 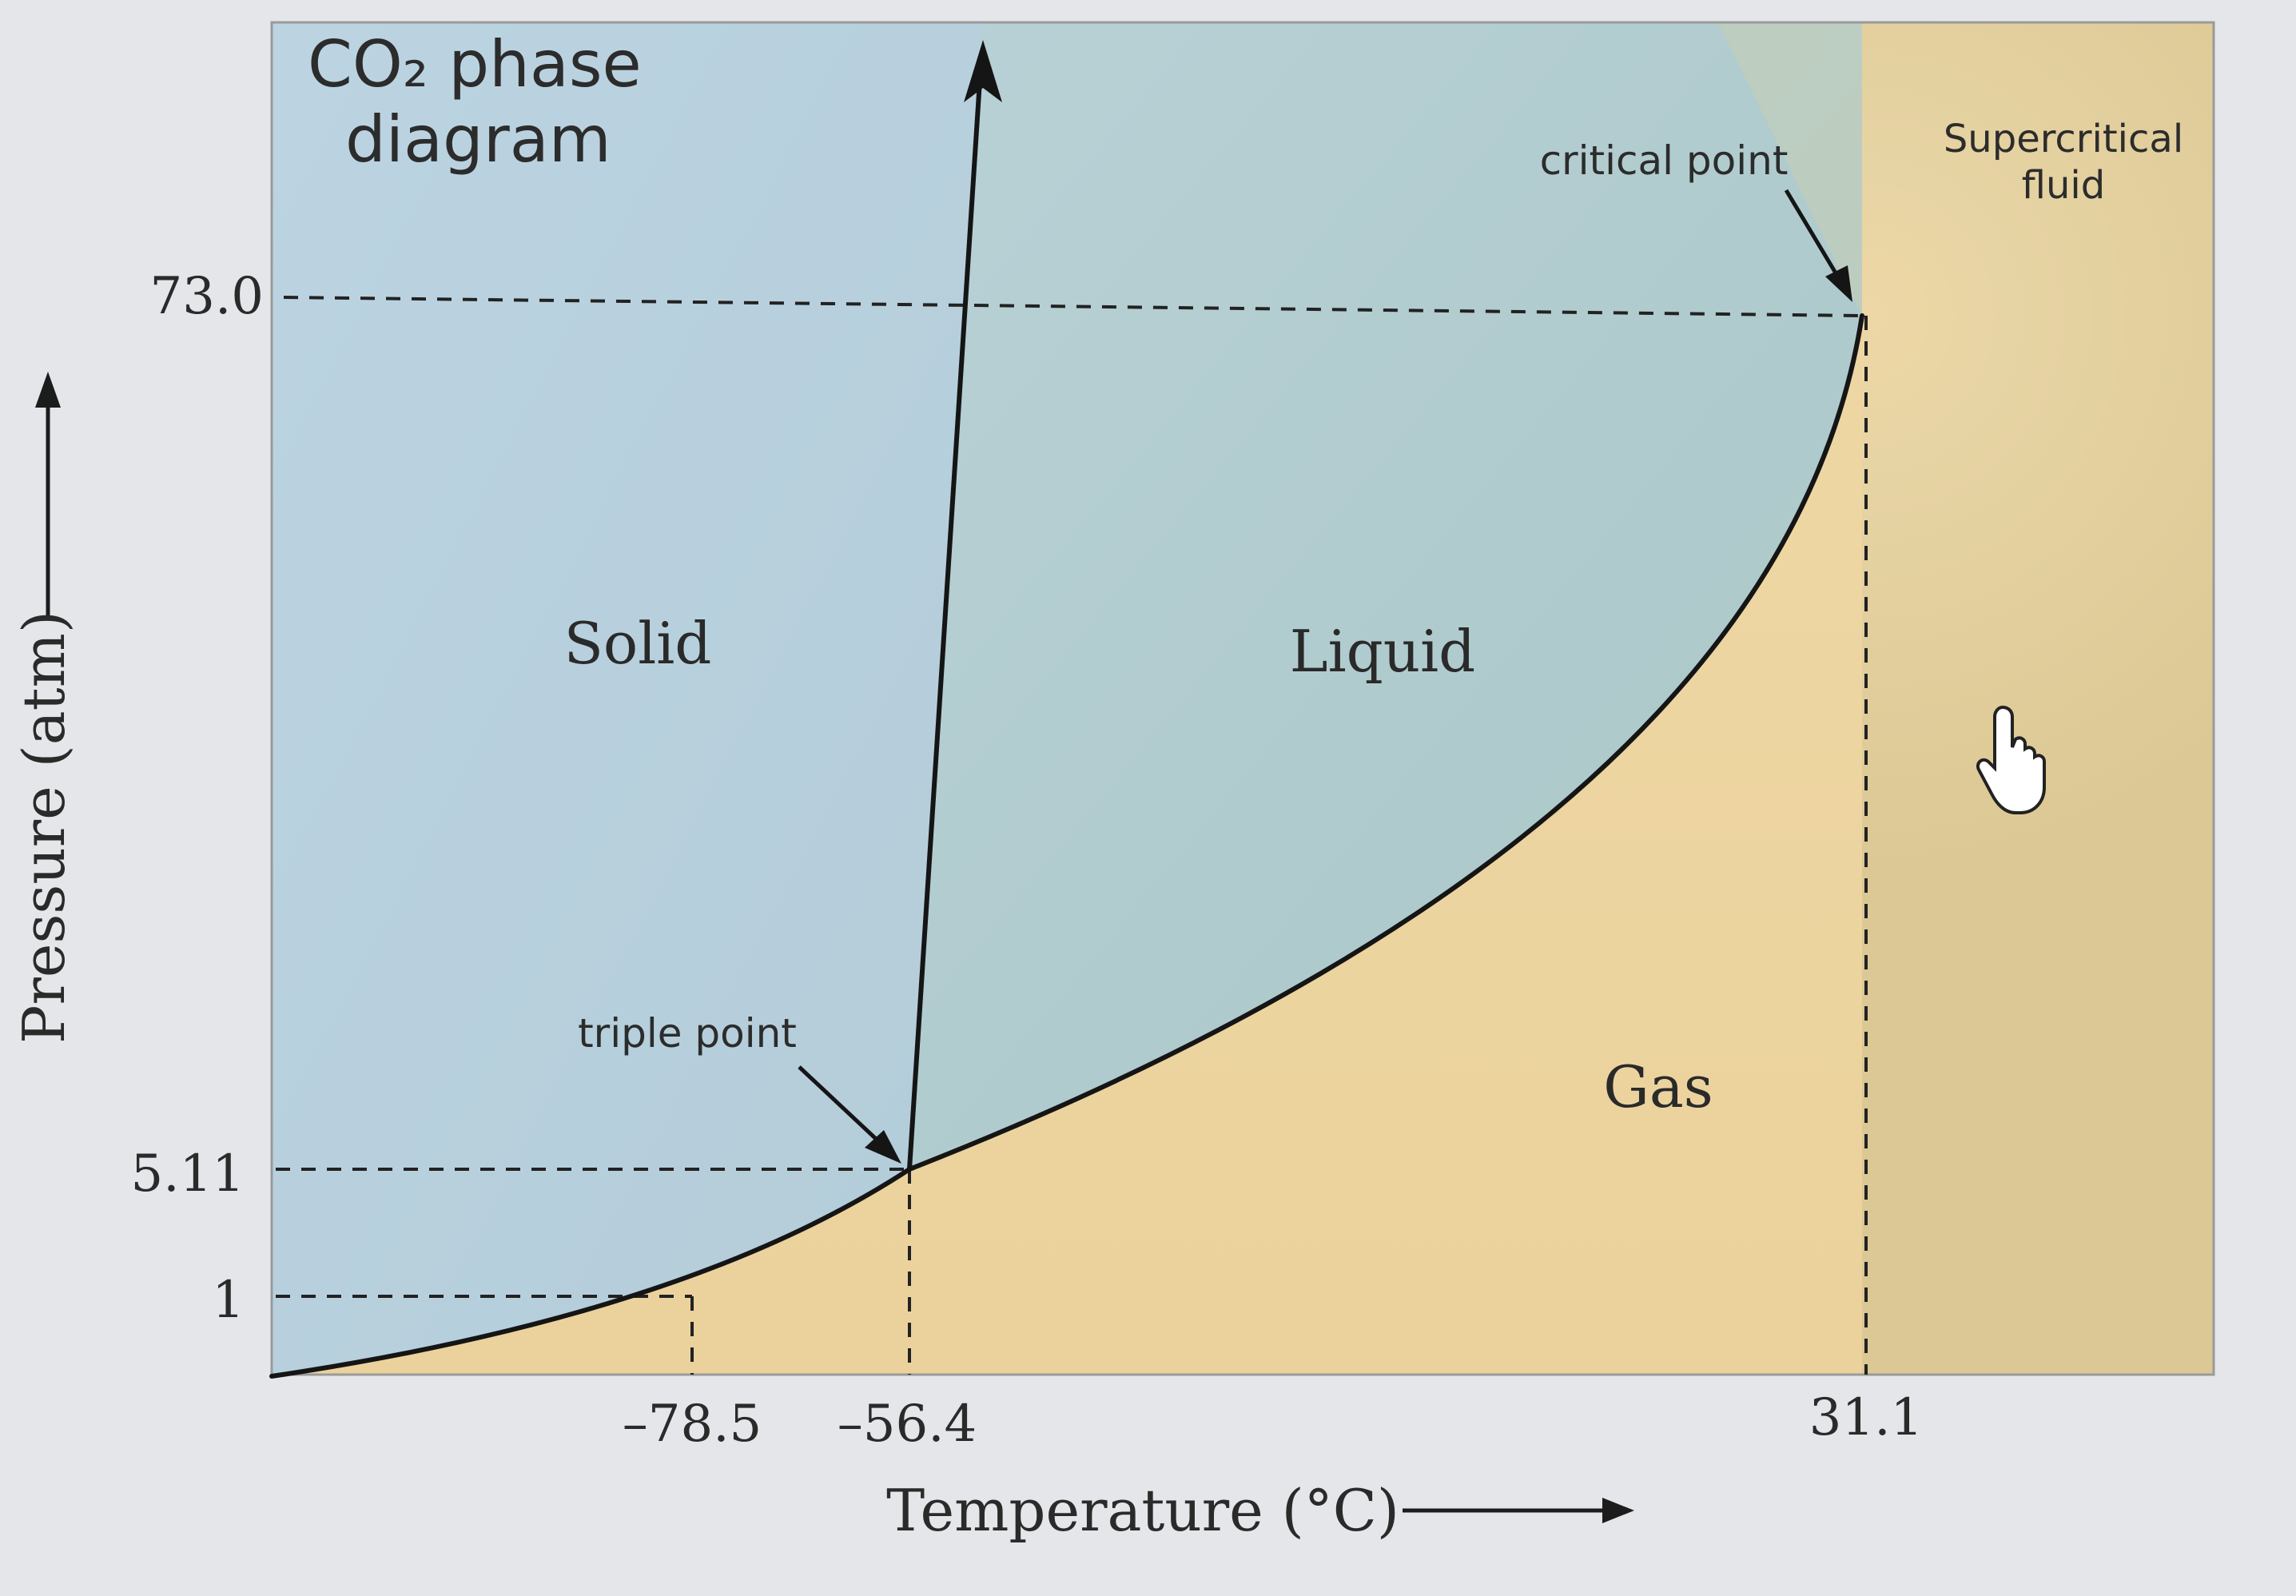 I want to click on x-tick-564: –56.4, so click(x=907, y=1424).